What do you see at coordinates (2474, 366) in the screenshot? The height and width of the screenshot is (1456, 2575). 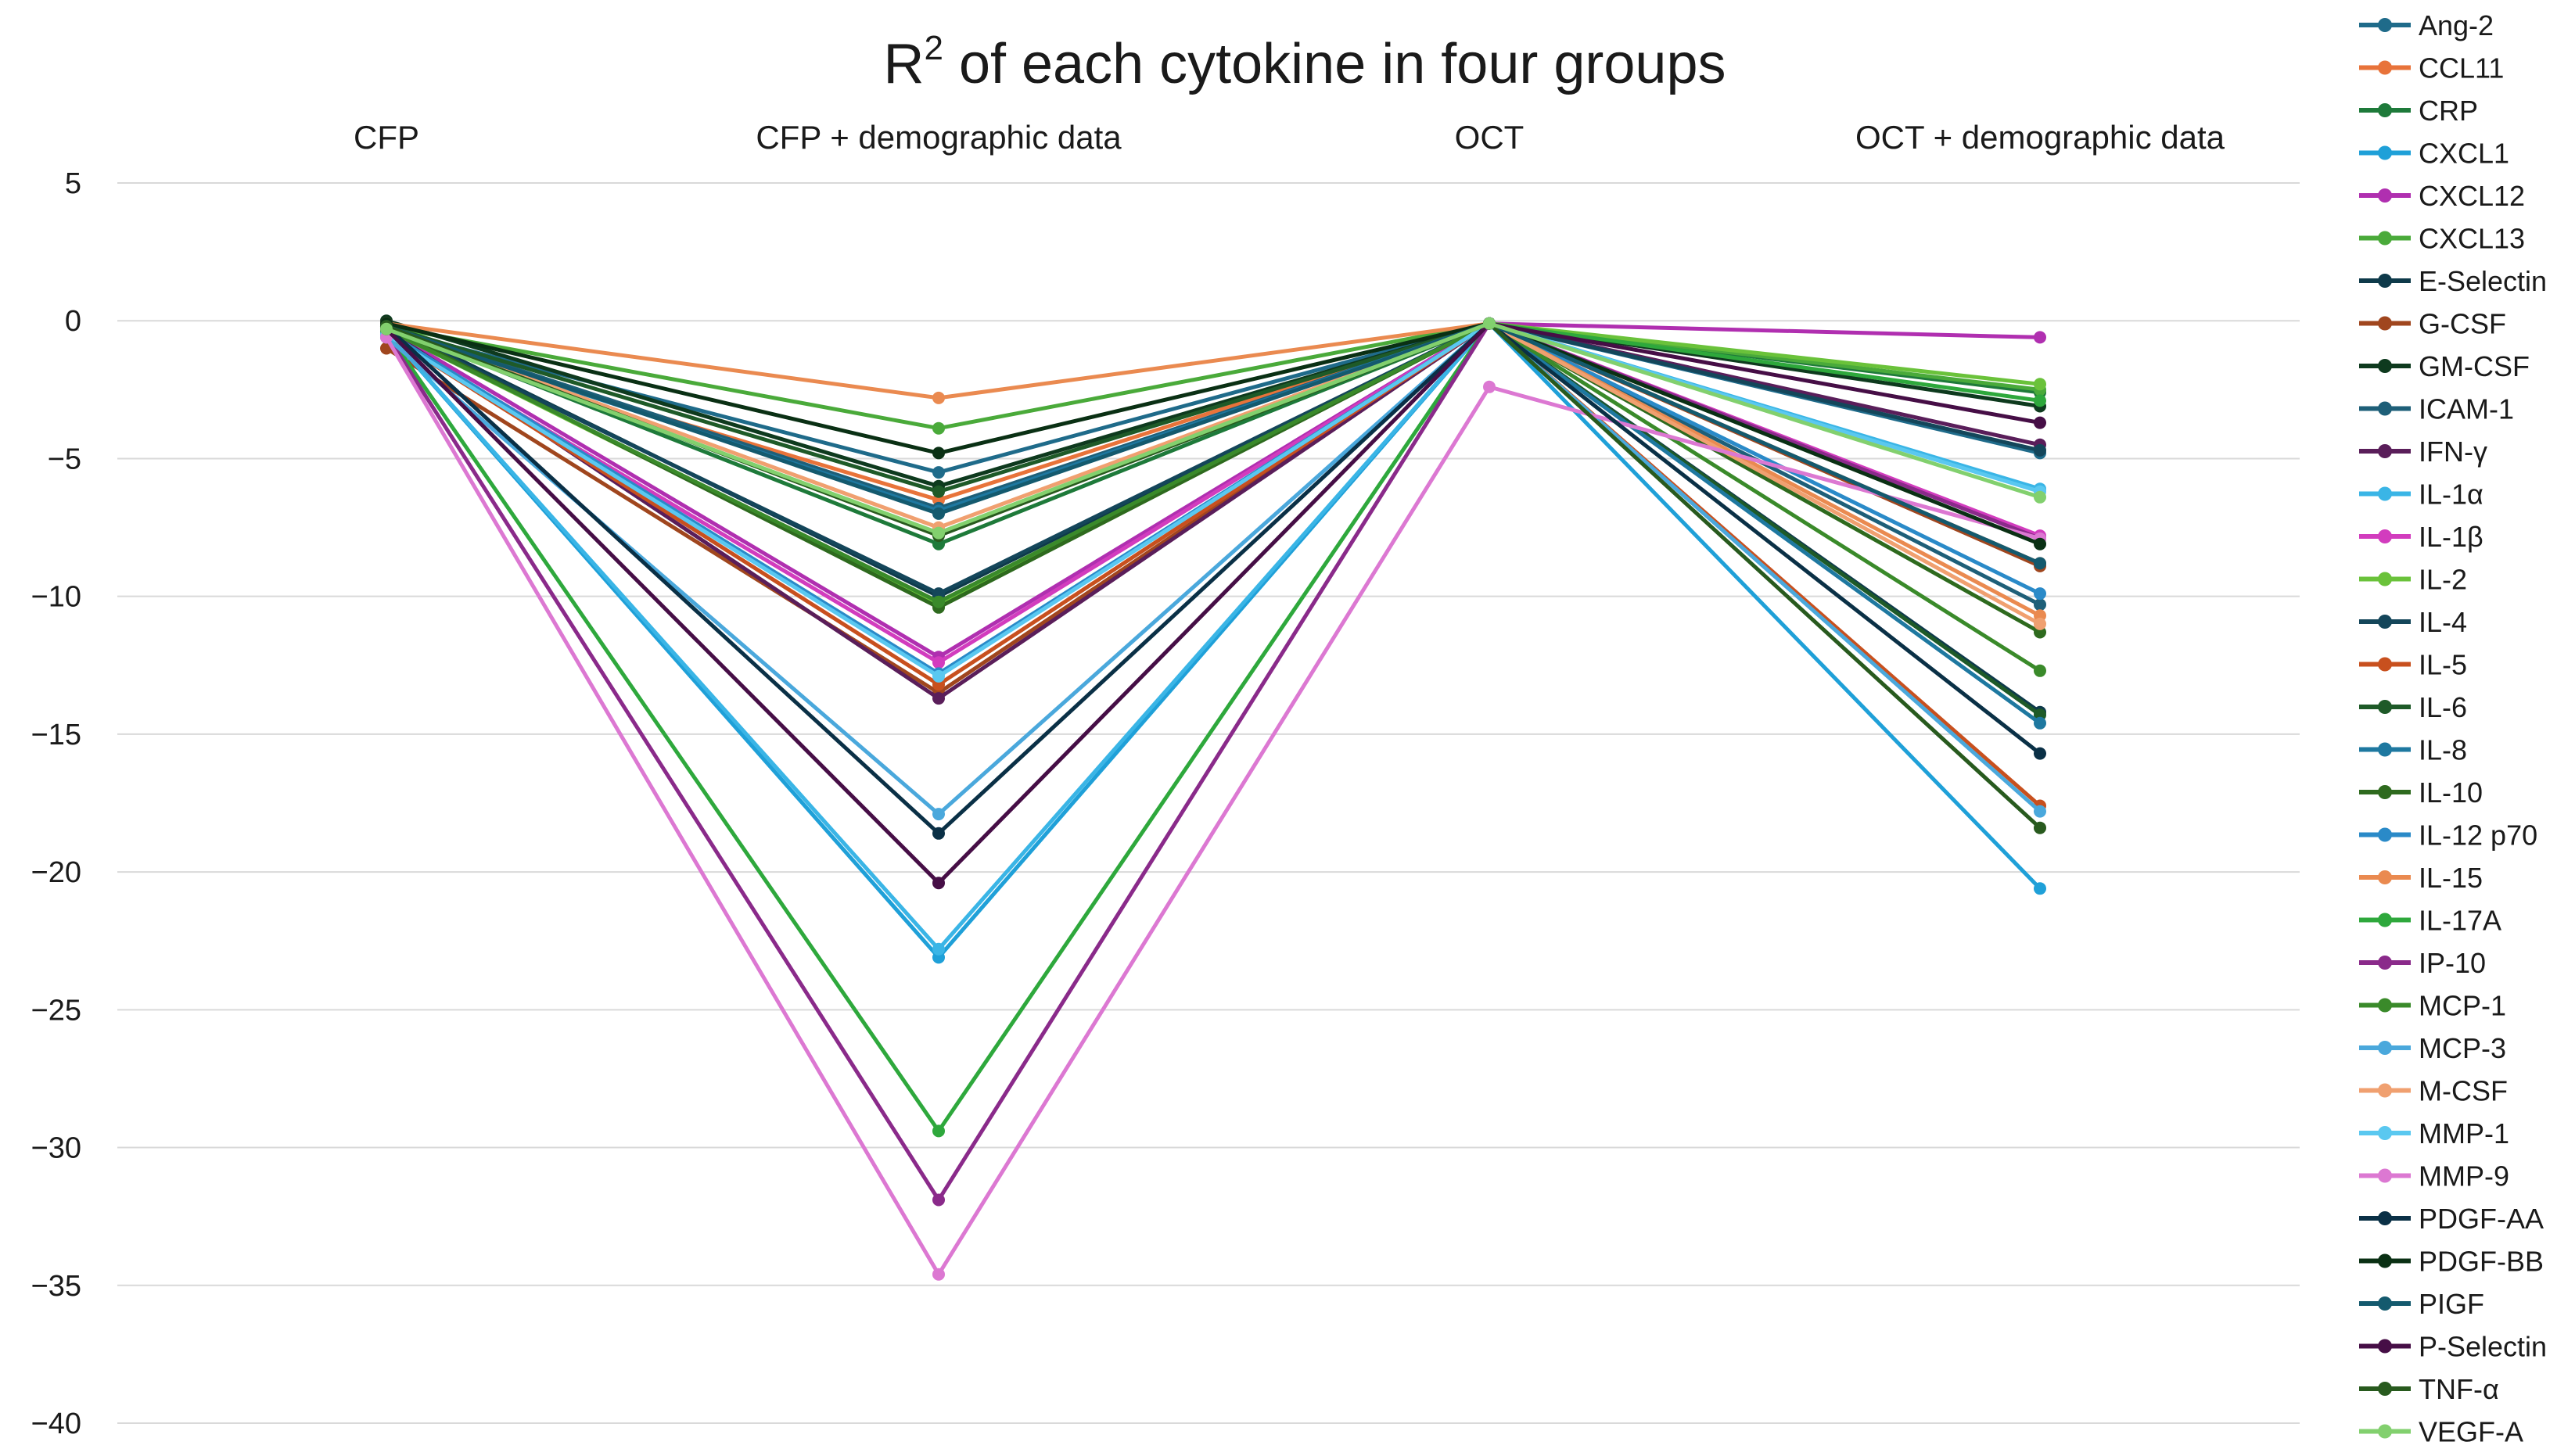 I see `legend-label: GM-CSF` at bounding box center [2474, 366].